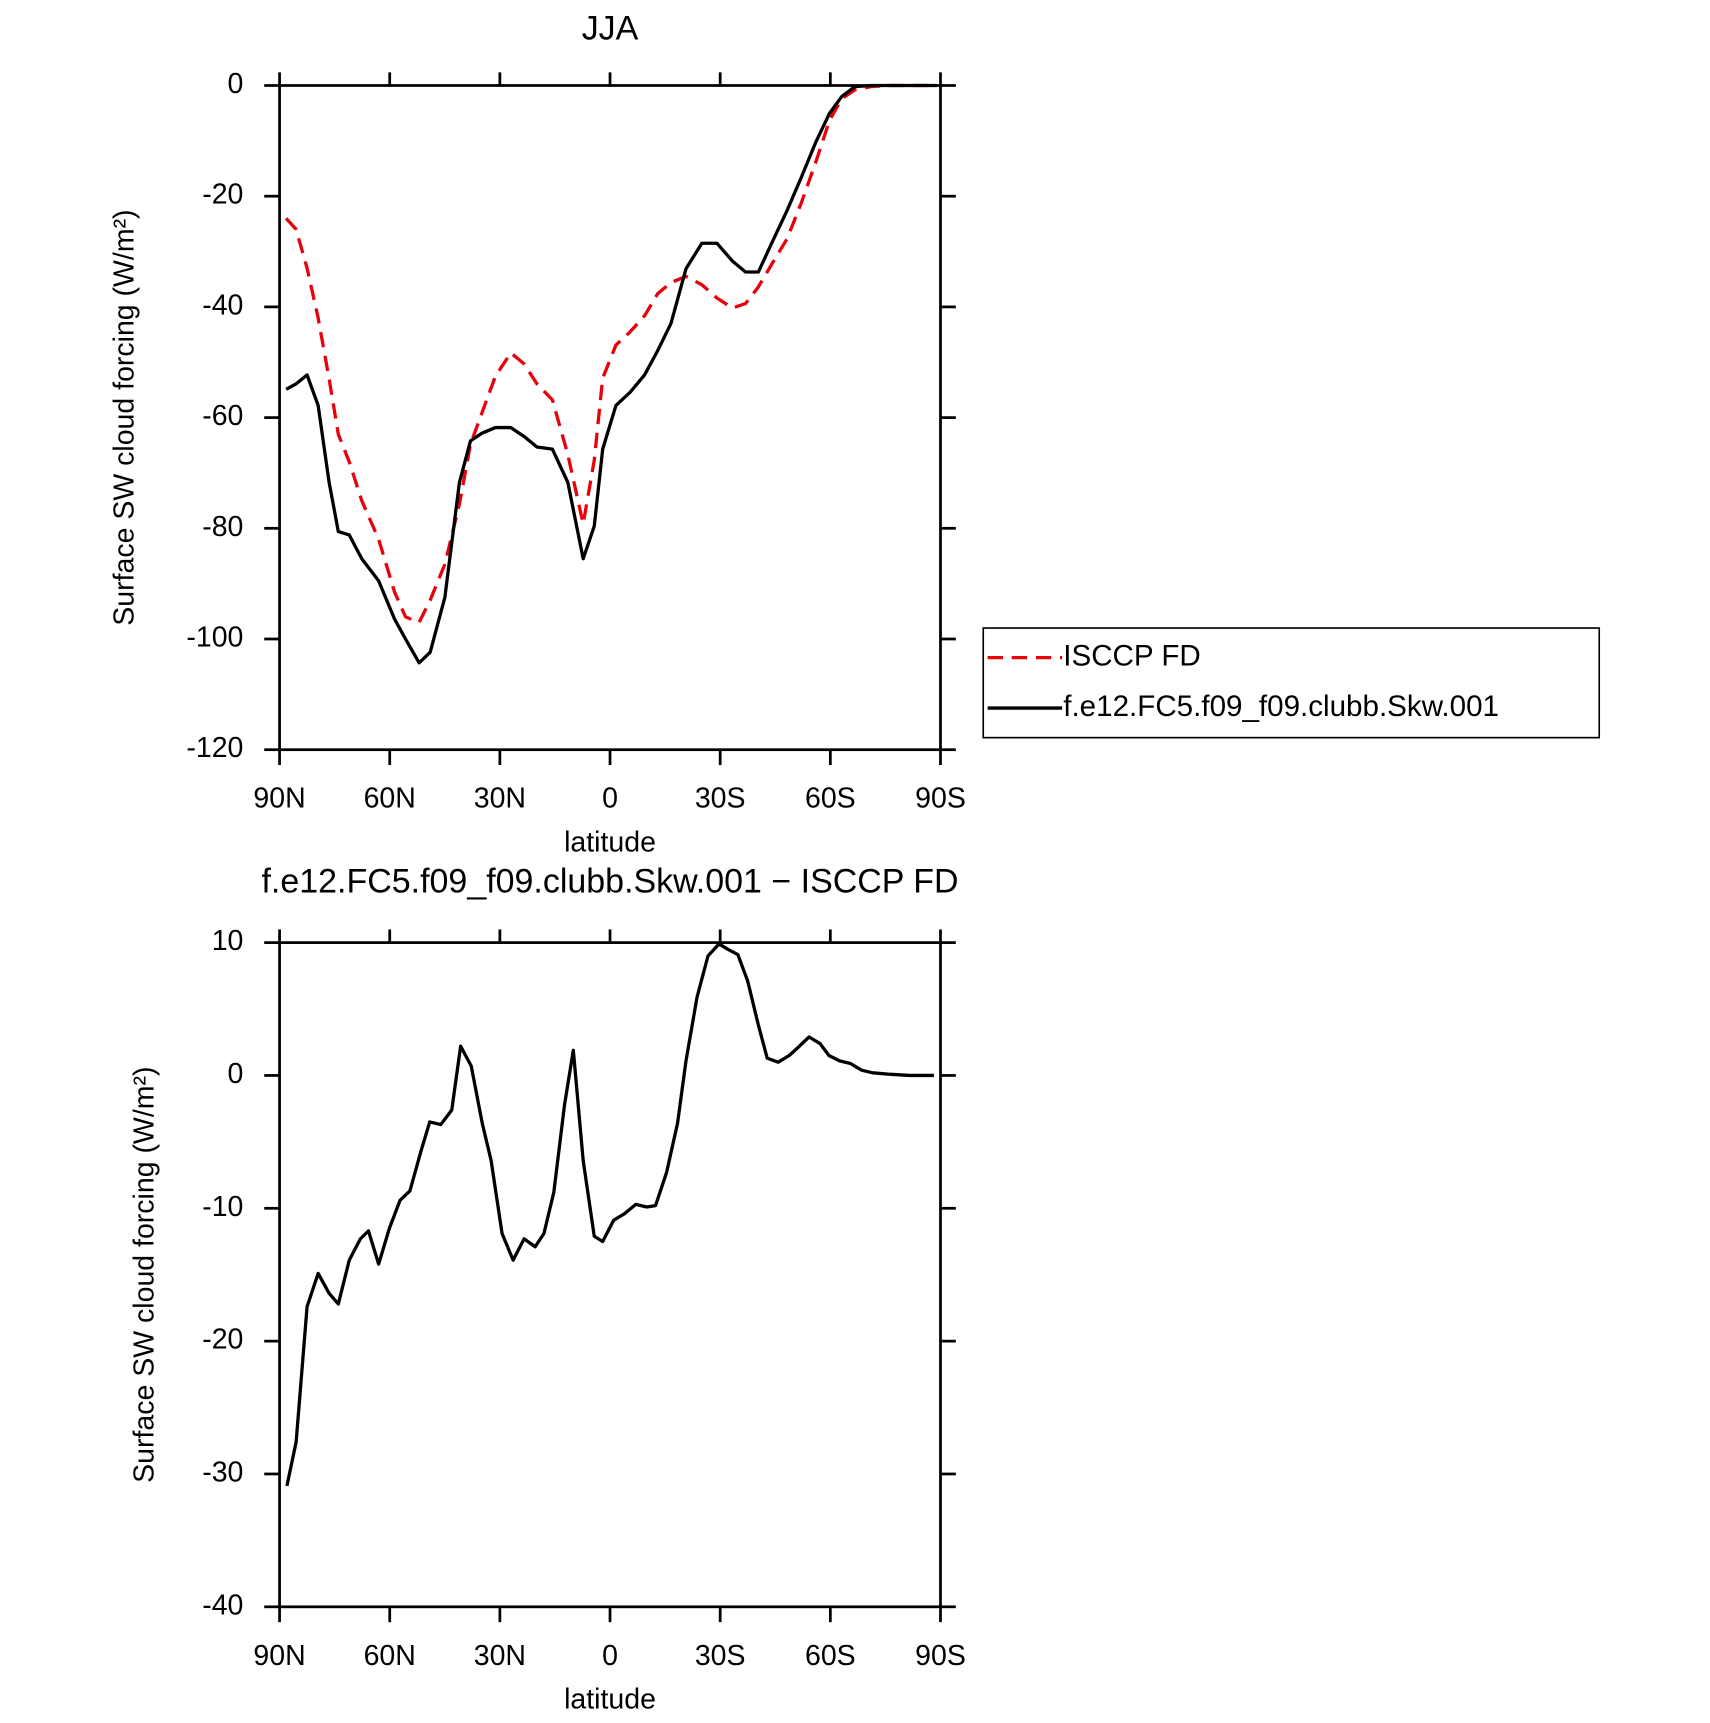 This screenshot has width=1710, height=1723. Describe the element at coordinates (214, 638) in the screenshot. I see `y-tick-label: -100` at that location.